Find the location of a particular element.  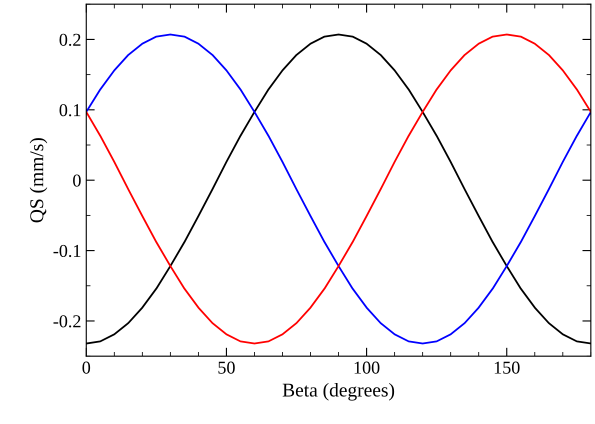

y-tick-label: -0.1 is located at coordinates (67, 251).